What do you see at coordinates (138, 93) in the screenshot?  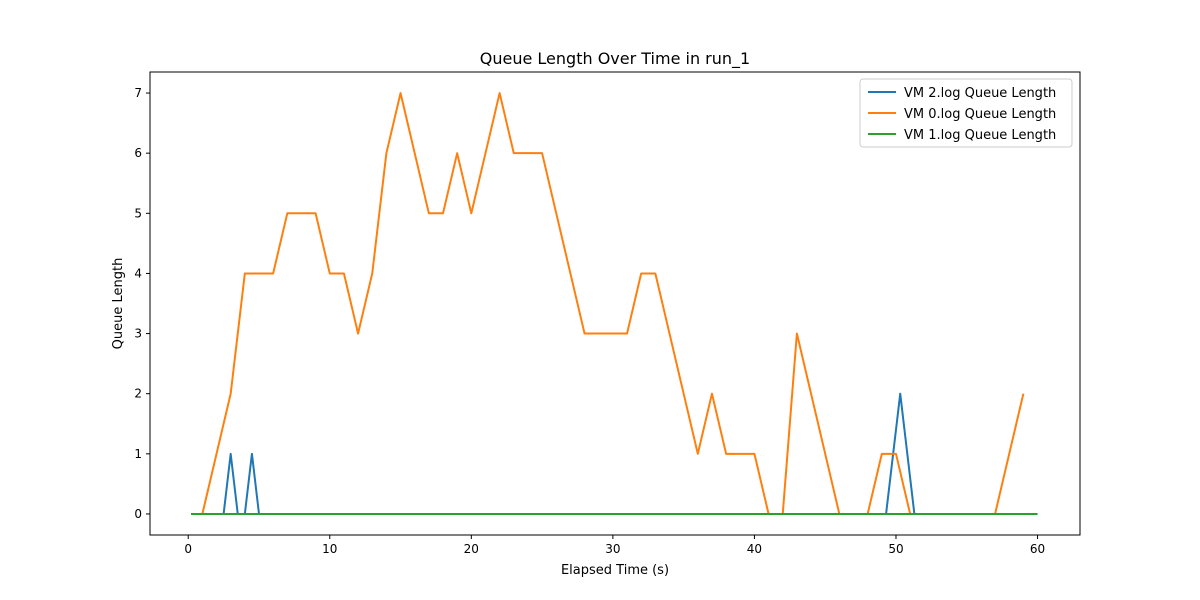 I see `y-tick-label: 7` at bounding box center [138, 93].